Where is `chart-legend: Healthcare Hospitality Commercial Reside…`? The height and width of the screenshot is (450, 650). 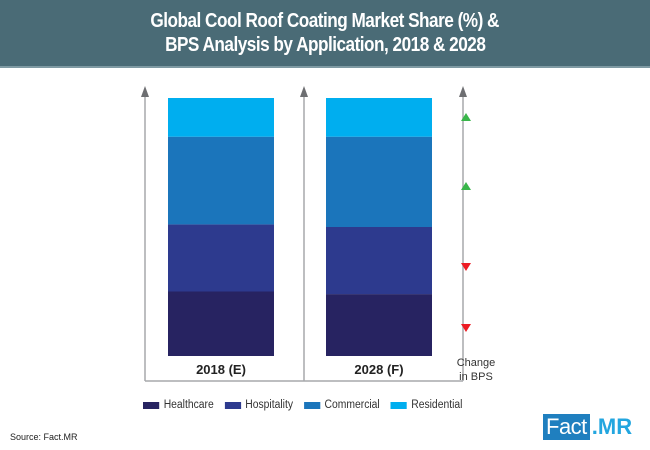
chart-legend: Healthcare Hospitality Commercial Reside… is located at coordinates (302, 405).